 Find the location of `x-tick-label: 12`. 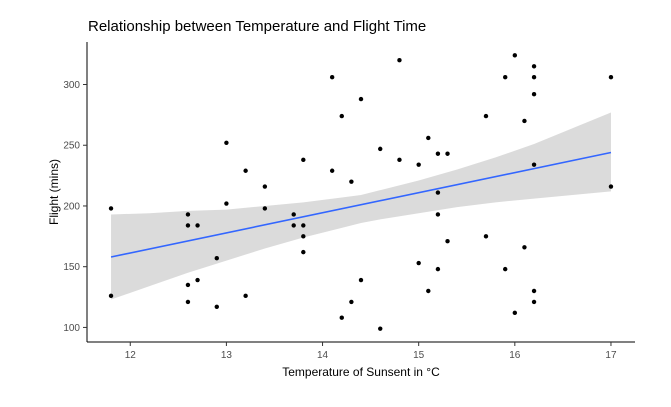

x-tick-label: 12 is located at coordinates (131, 355).